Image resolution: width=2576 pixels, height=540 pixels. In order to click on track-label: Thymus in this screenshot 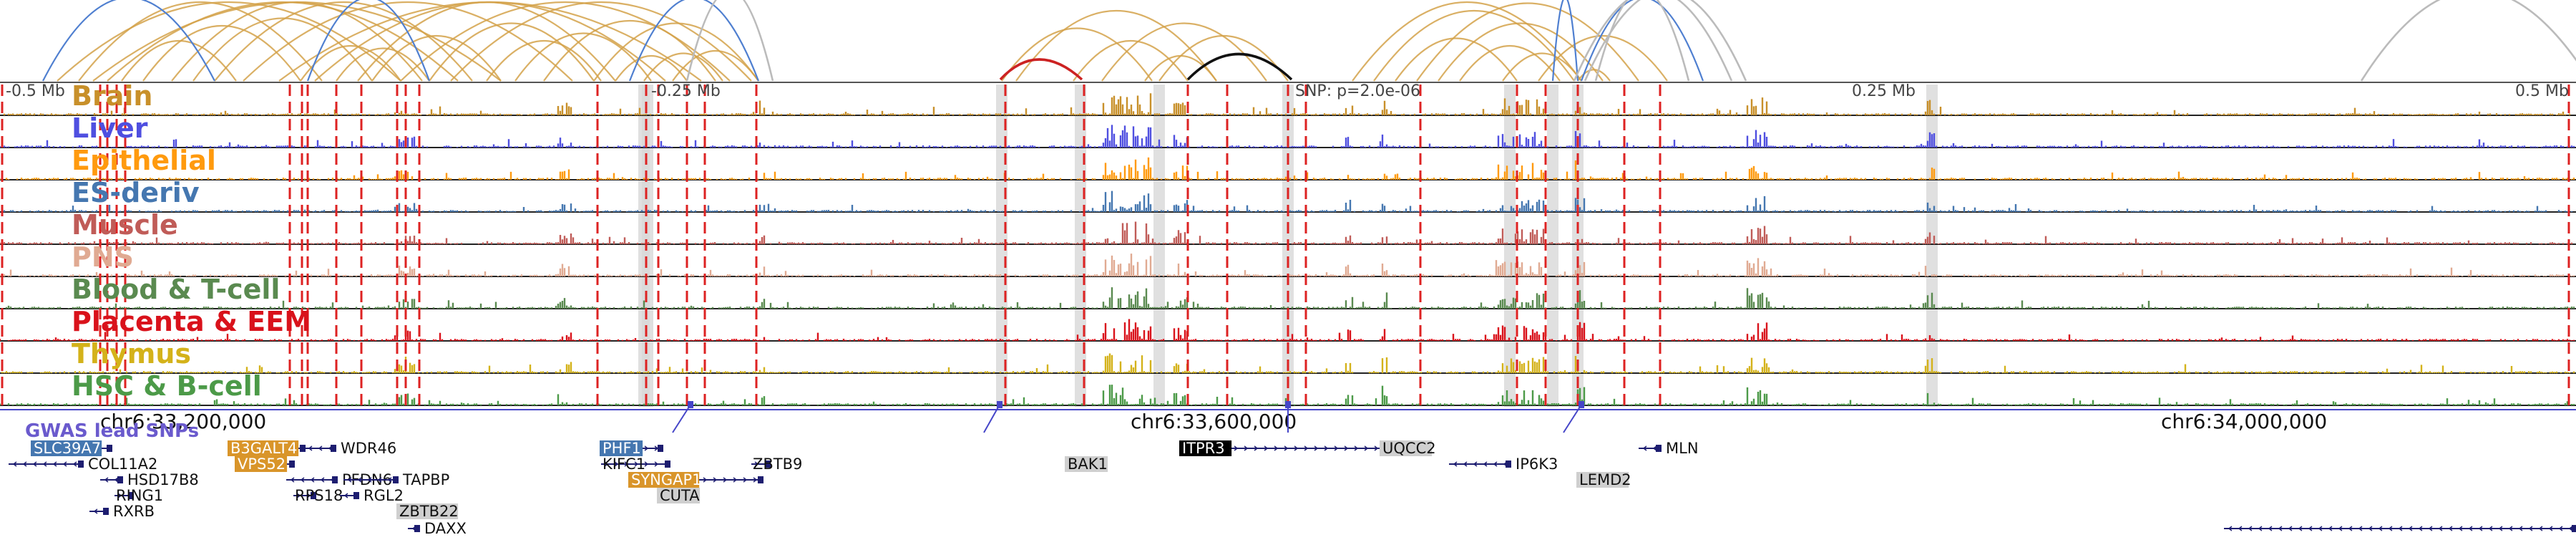, I will do `click(131, 354)`.